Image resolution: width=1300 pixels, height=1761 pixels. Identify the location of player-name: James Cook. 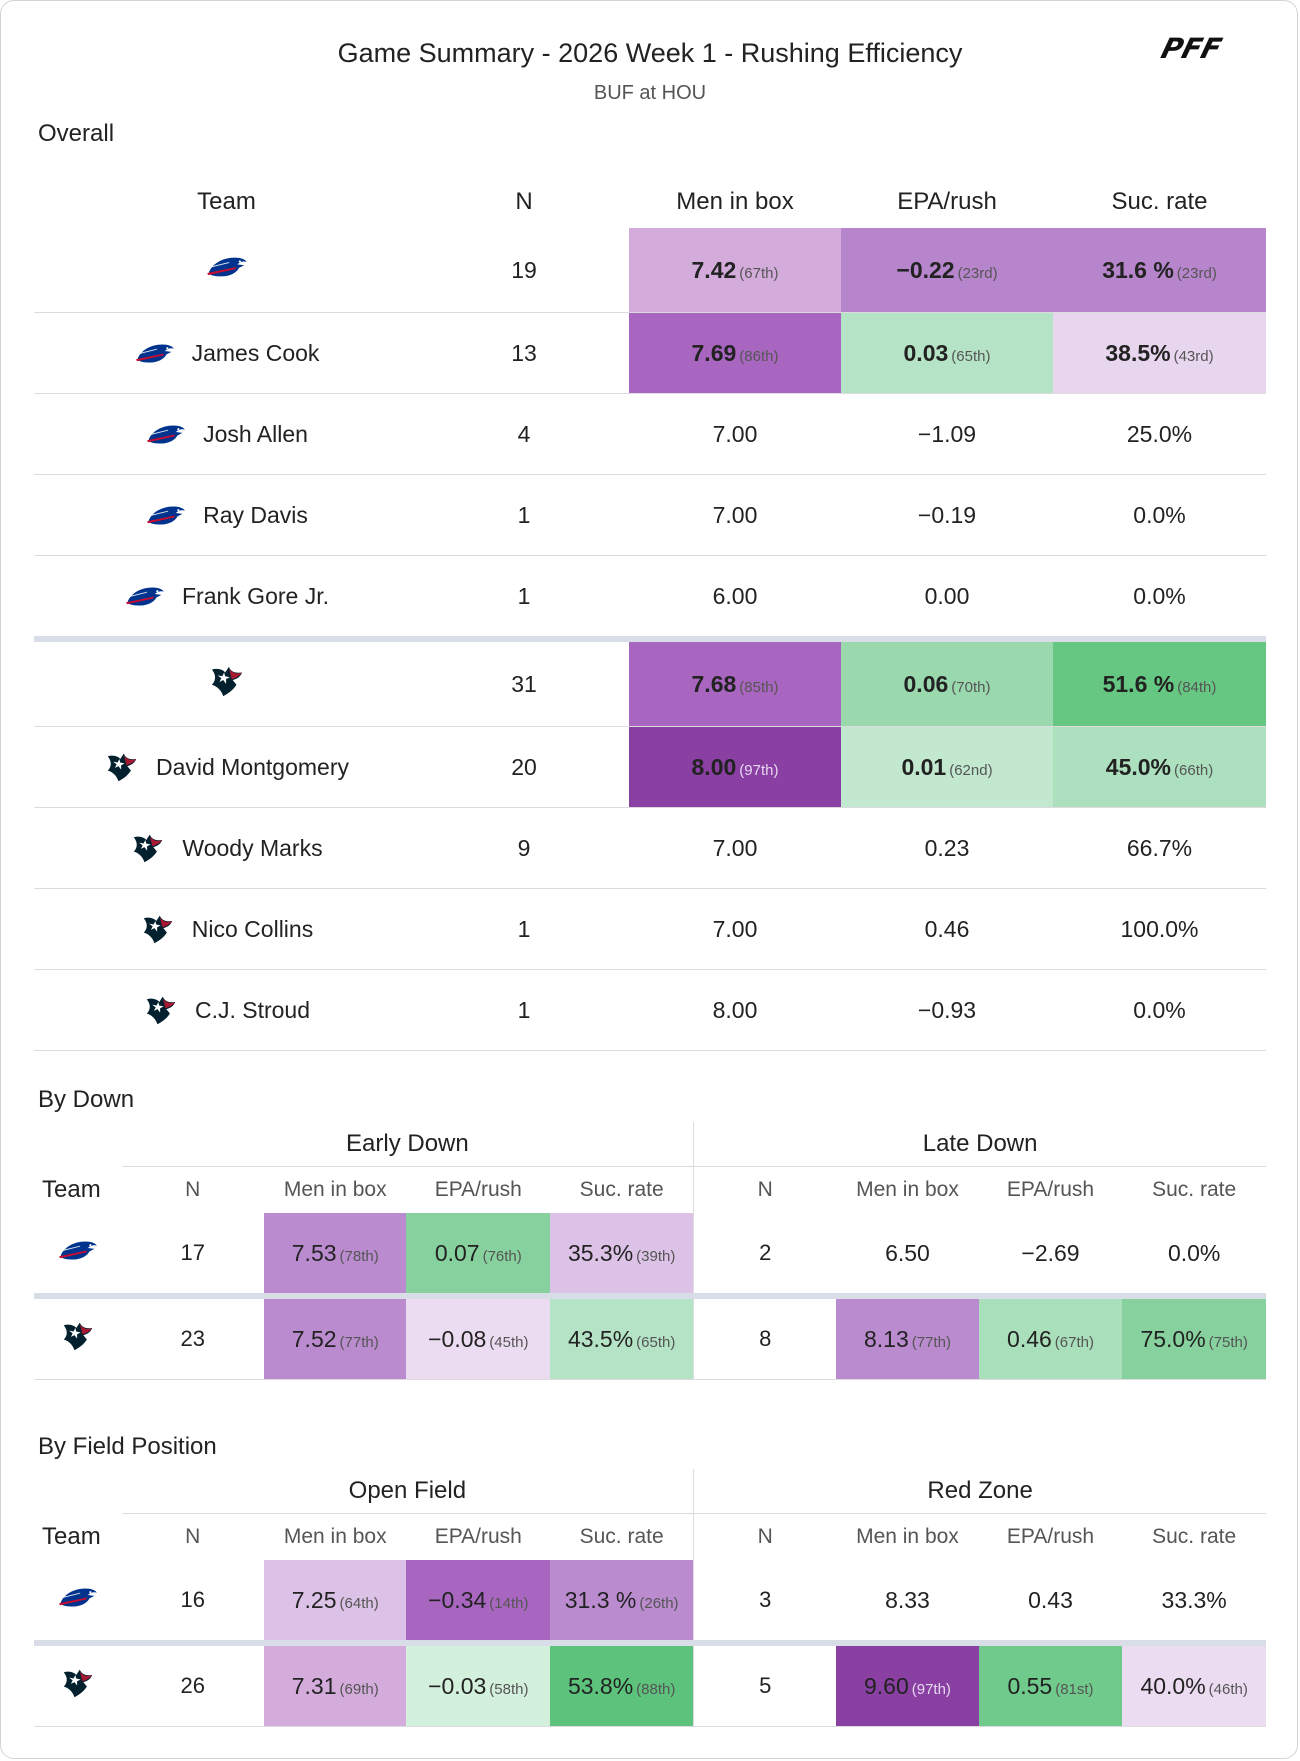
(255, 352).